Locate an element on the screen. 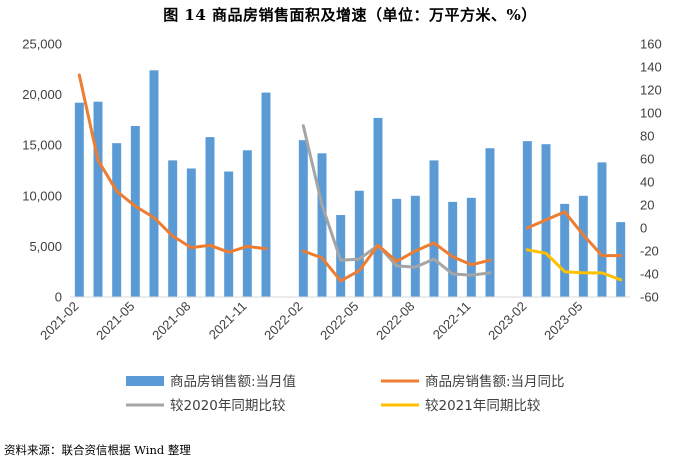 This screenshot has width=700, height=461. x-tick-label: 2022-02 is located at coordinates (283, 321).